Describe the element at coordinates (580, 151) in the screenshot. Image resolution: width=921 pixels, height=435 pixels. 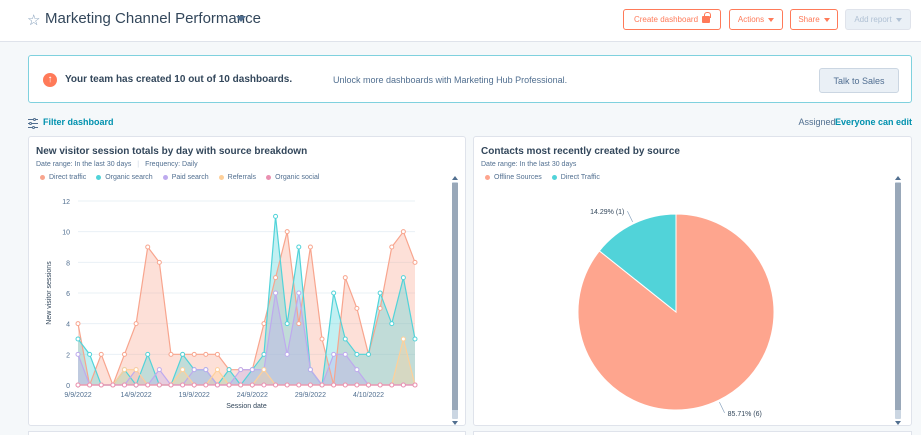
I see `report-title: Contacts most recently created by source` at that location.